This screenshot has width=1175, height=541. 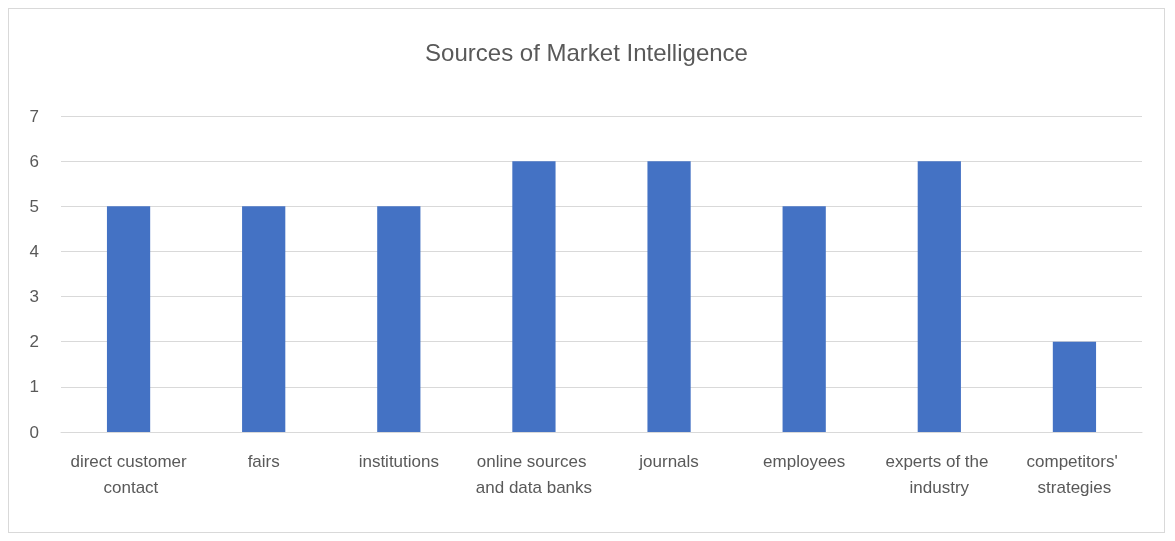 What do you see at coordinates (939, 474) in the screenshot?
I see `x-tick-label: experts of the industry` at bounding box center [939, 474].